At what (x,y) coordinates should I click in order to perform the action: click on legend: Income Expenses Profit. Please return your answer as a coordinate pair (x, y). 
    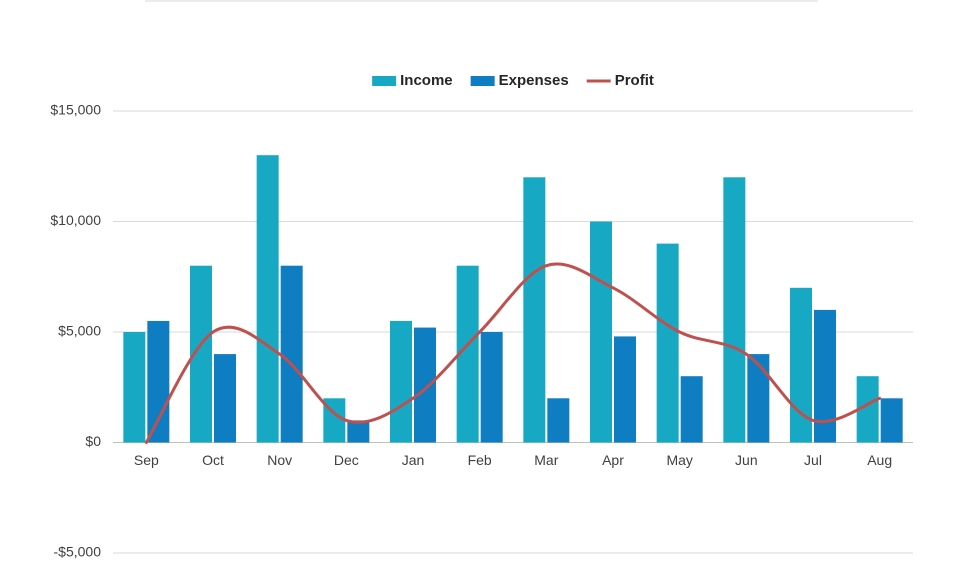
    Looking at the image, I should click on (513, 80).